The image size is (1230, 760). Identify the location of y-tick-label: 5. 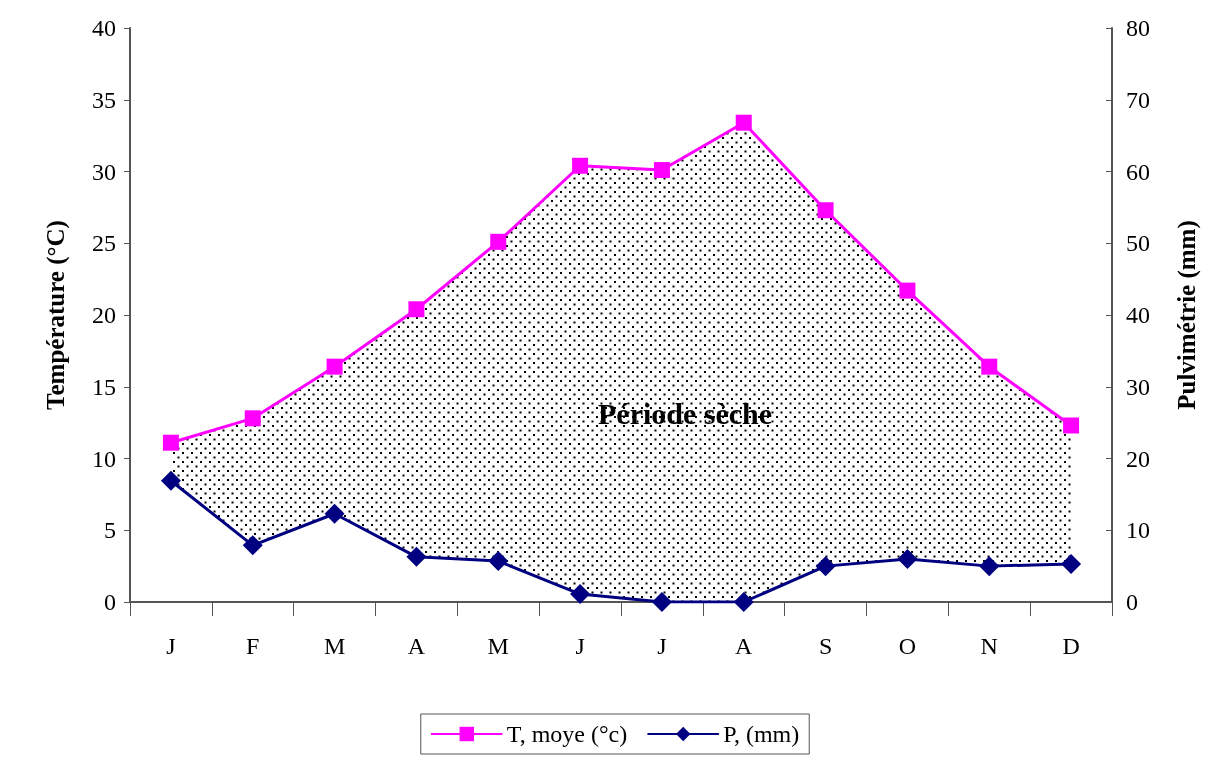
(110, 530).